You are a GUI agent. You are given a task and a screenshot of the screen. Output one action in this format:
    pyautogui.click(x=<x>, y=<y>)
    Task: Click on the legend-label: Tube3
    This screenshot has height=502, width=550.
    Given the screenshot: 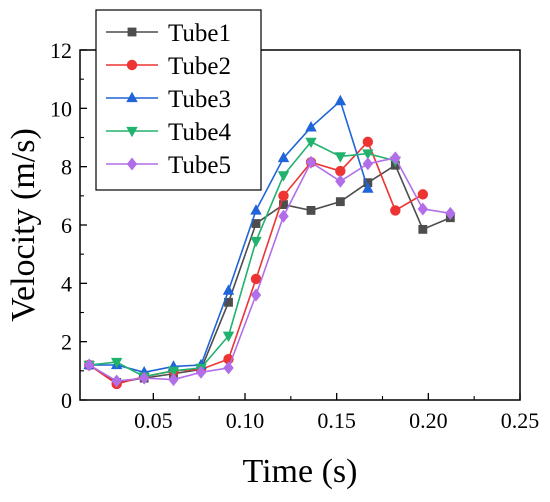 What is the action you would take?
    pyautogui.click(x=199, y=99)
    